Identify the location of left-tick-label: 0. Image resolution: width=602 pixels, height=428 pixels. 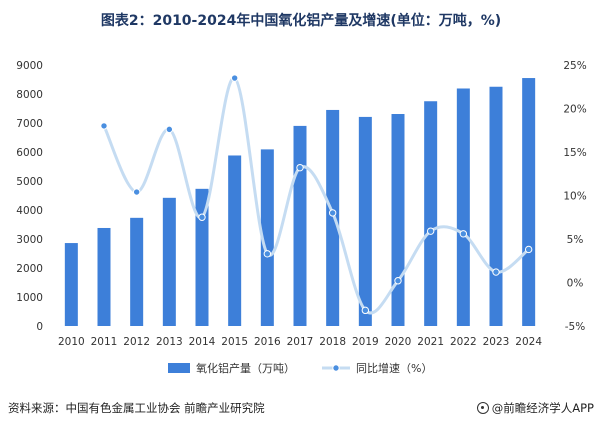
(39, 327).